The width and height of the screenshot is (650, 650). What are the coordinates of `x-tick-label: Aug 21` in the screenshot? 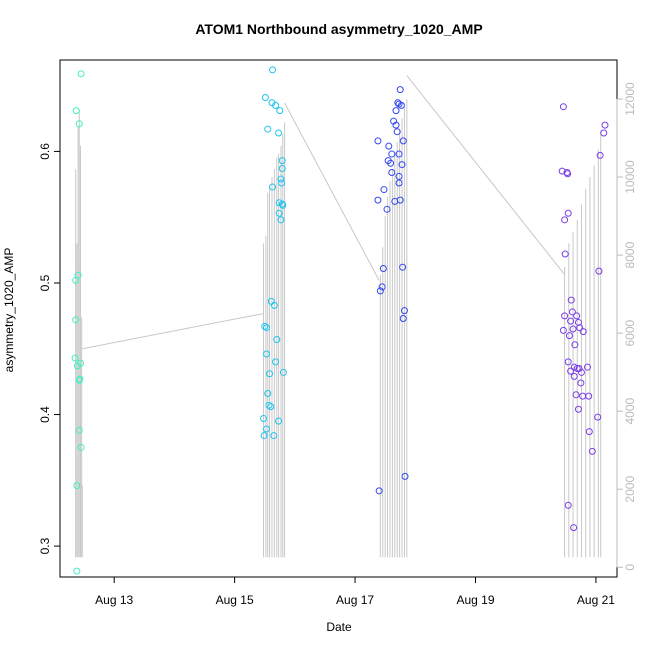 It's located at (596, 600).